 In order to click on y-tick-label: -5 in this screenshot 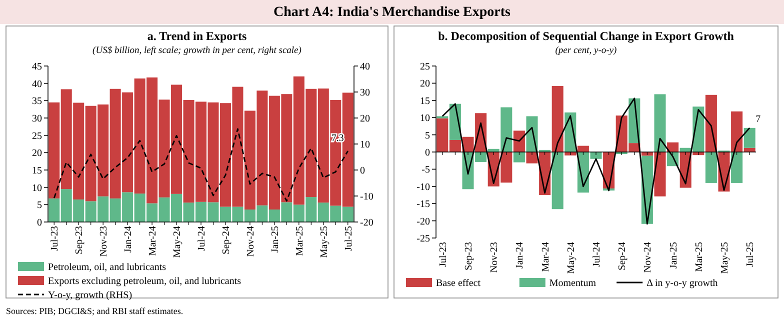, I will do `click(426, 170)`.